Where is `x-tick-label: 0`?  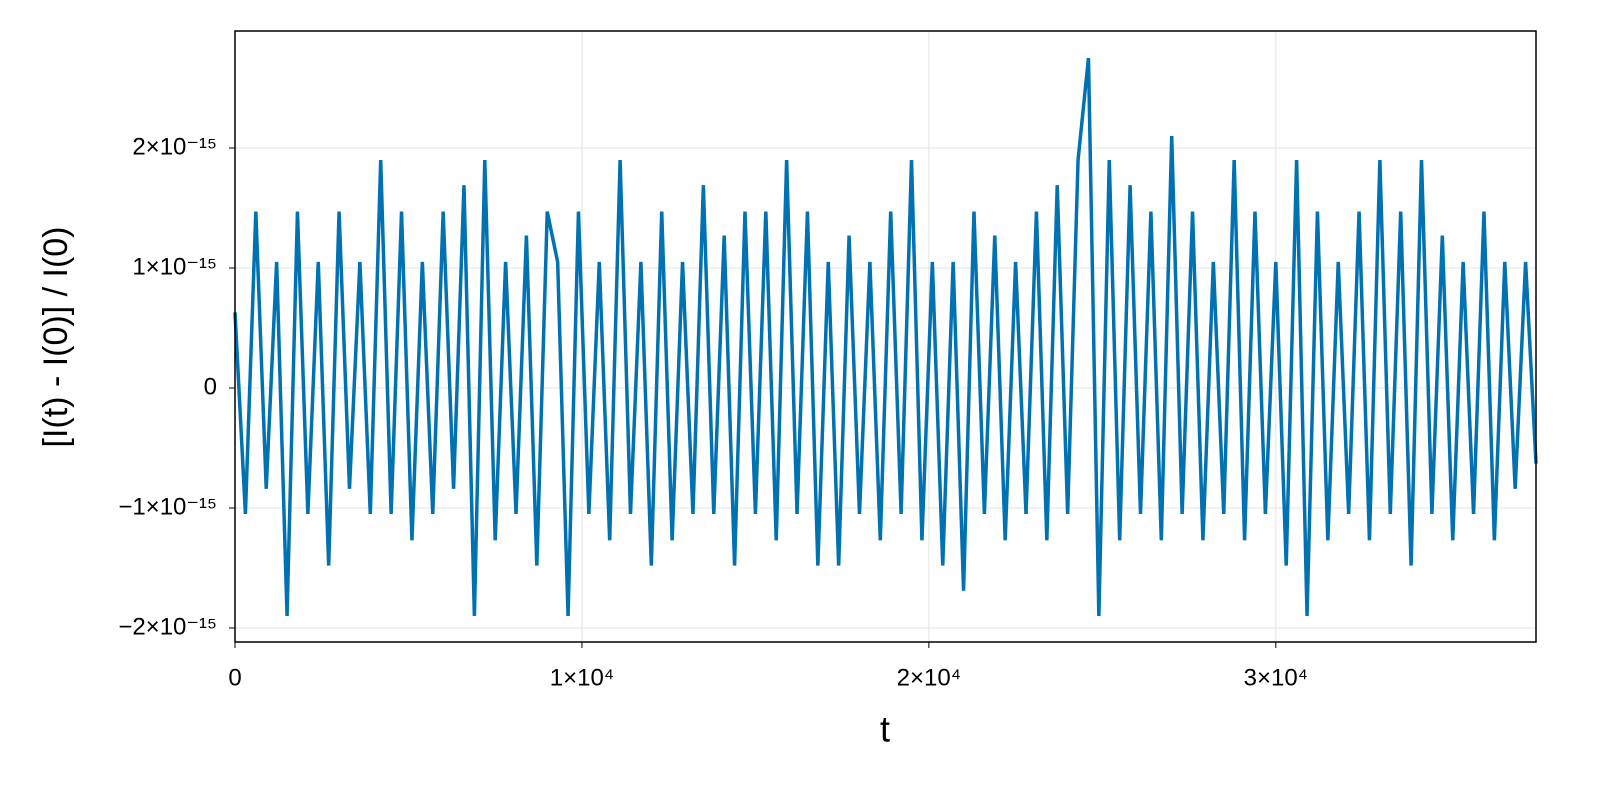 x-tick-label: 0 is located at coordinates (234, 677).